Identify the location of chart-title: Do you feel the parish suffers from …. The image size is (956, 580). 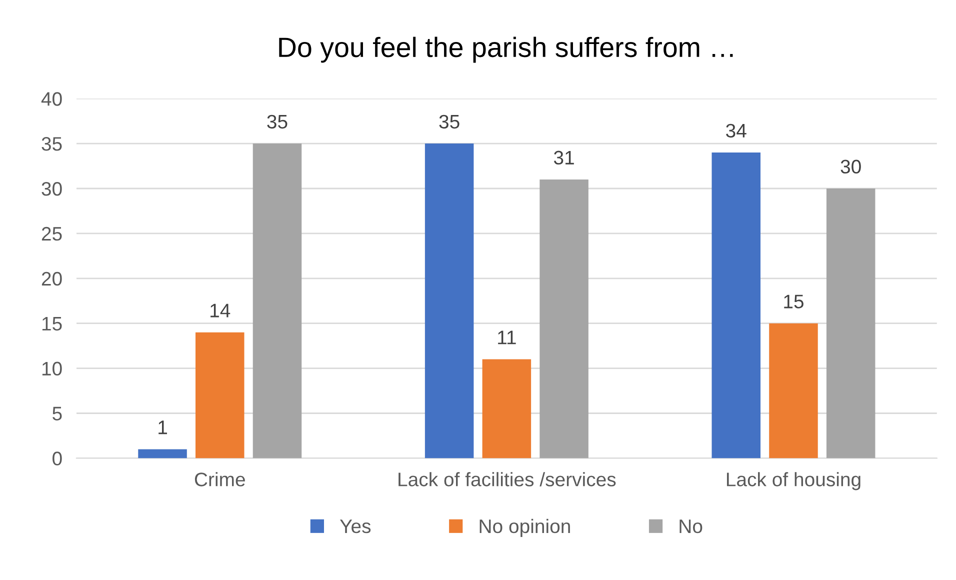
(506, 49).